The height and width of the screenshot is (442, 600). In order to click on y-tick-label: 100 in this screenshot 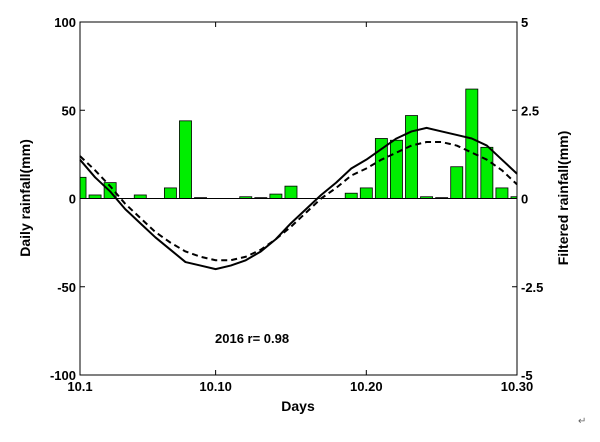, I will do `click(65, 22)`.